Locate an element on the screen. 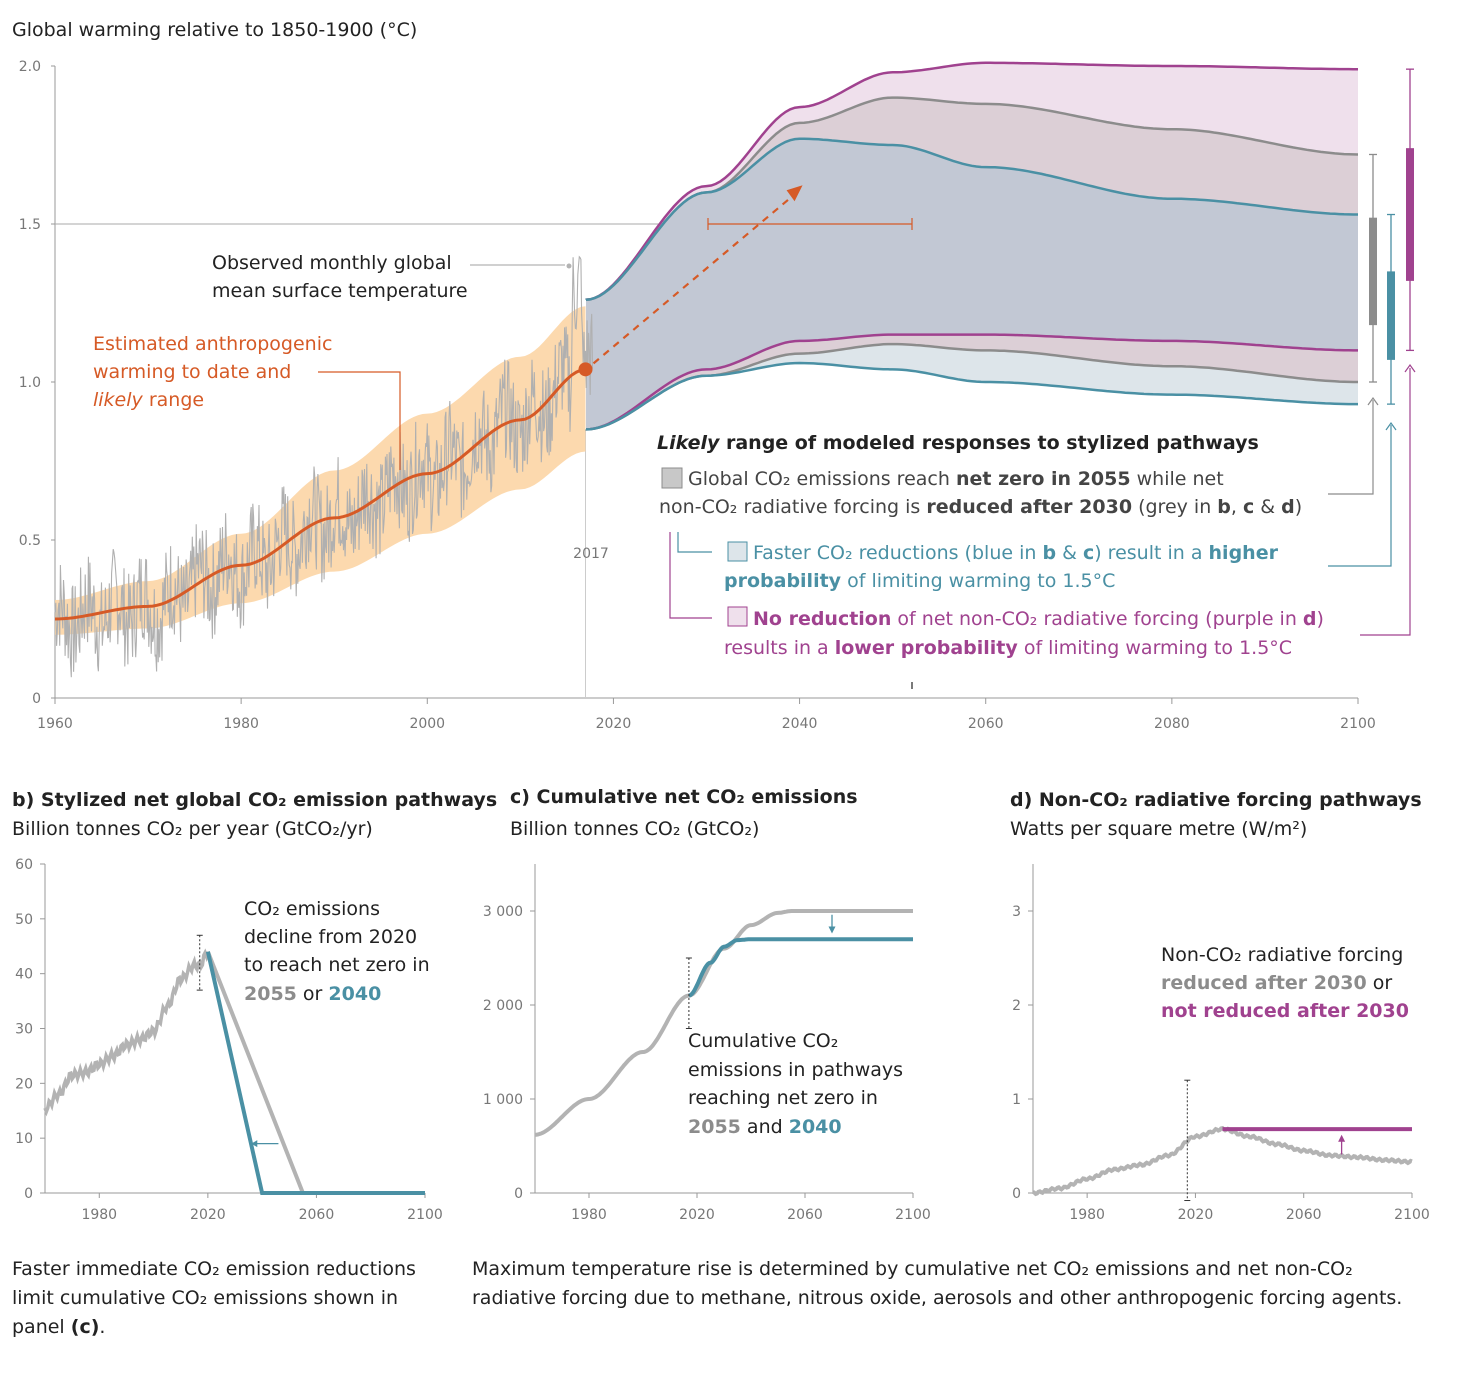 This screenshot has height=1395, width=1472. forcing-reduced-line is located at coordinates (1222, 1161).